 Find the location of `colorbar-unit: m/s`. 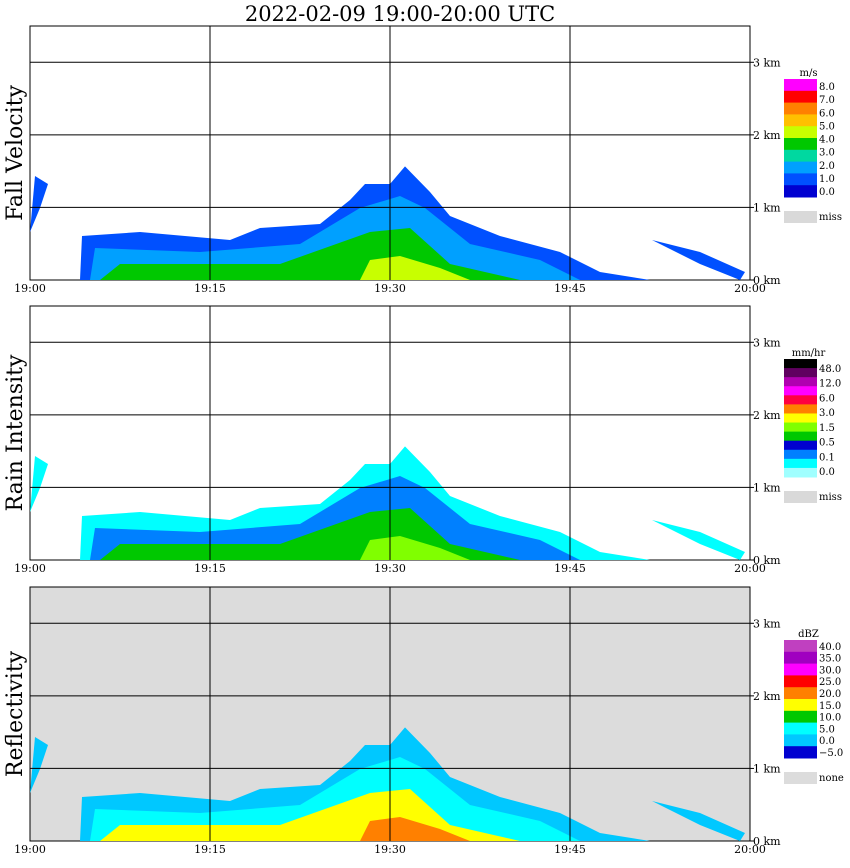

colorbar-unit: m/s is located at coordinates (809, 73).